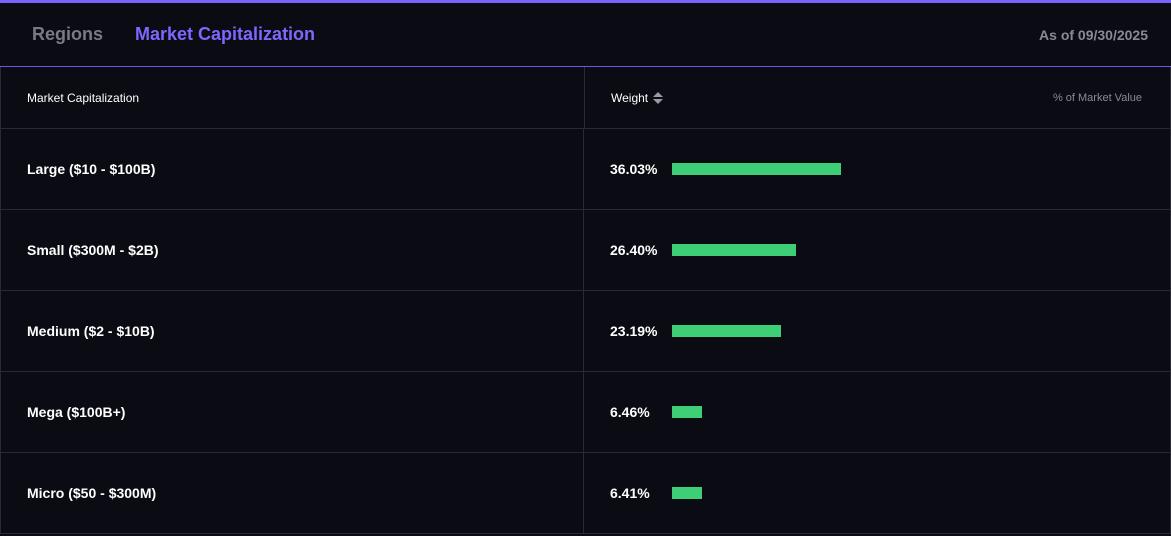 The image size is (1171, 536). What do you see at coordinates (634, 169) in the screenshot?
I see `row-weight-value: 36.03%` at bounding box center [634, 169].